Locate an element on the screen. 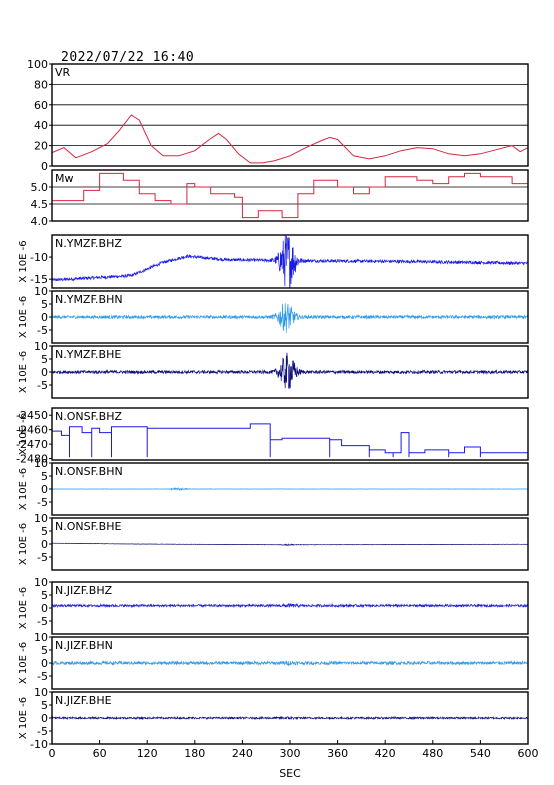 The width and height of the screenshot is (554, 785). y-tick-label: -2450 is located at coordinates (32, 415).